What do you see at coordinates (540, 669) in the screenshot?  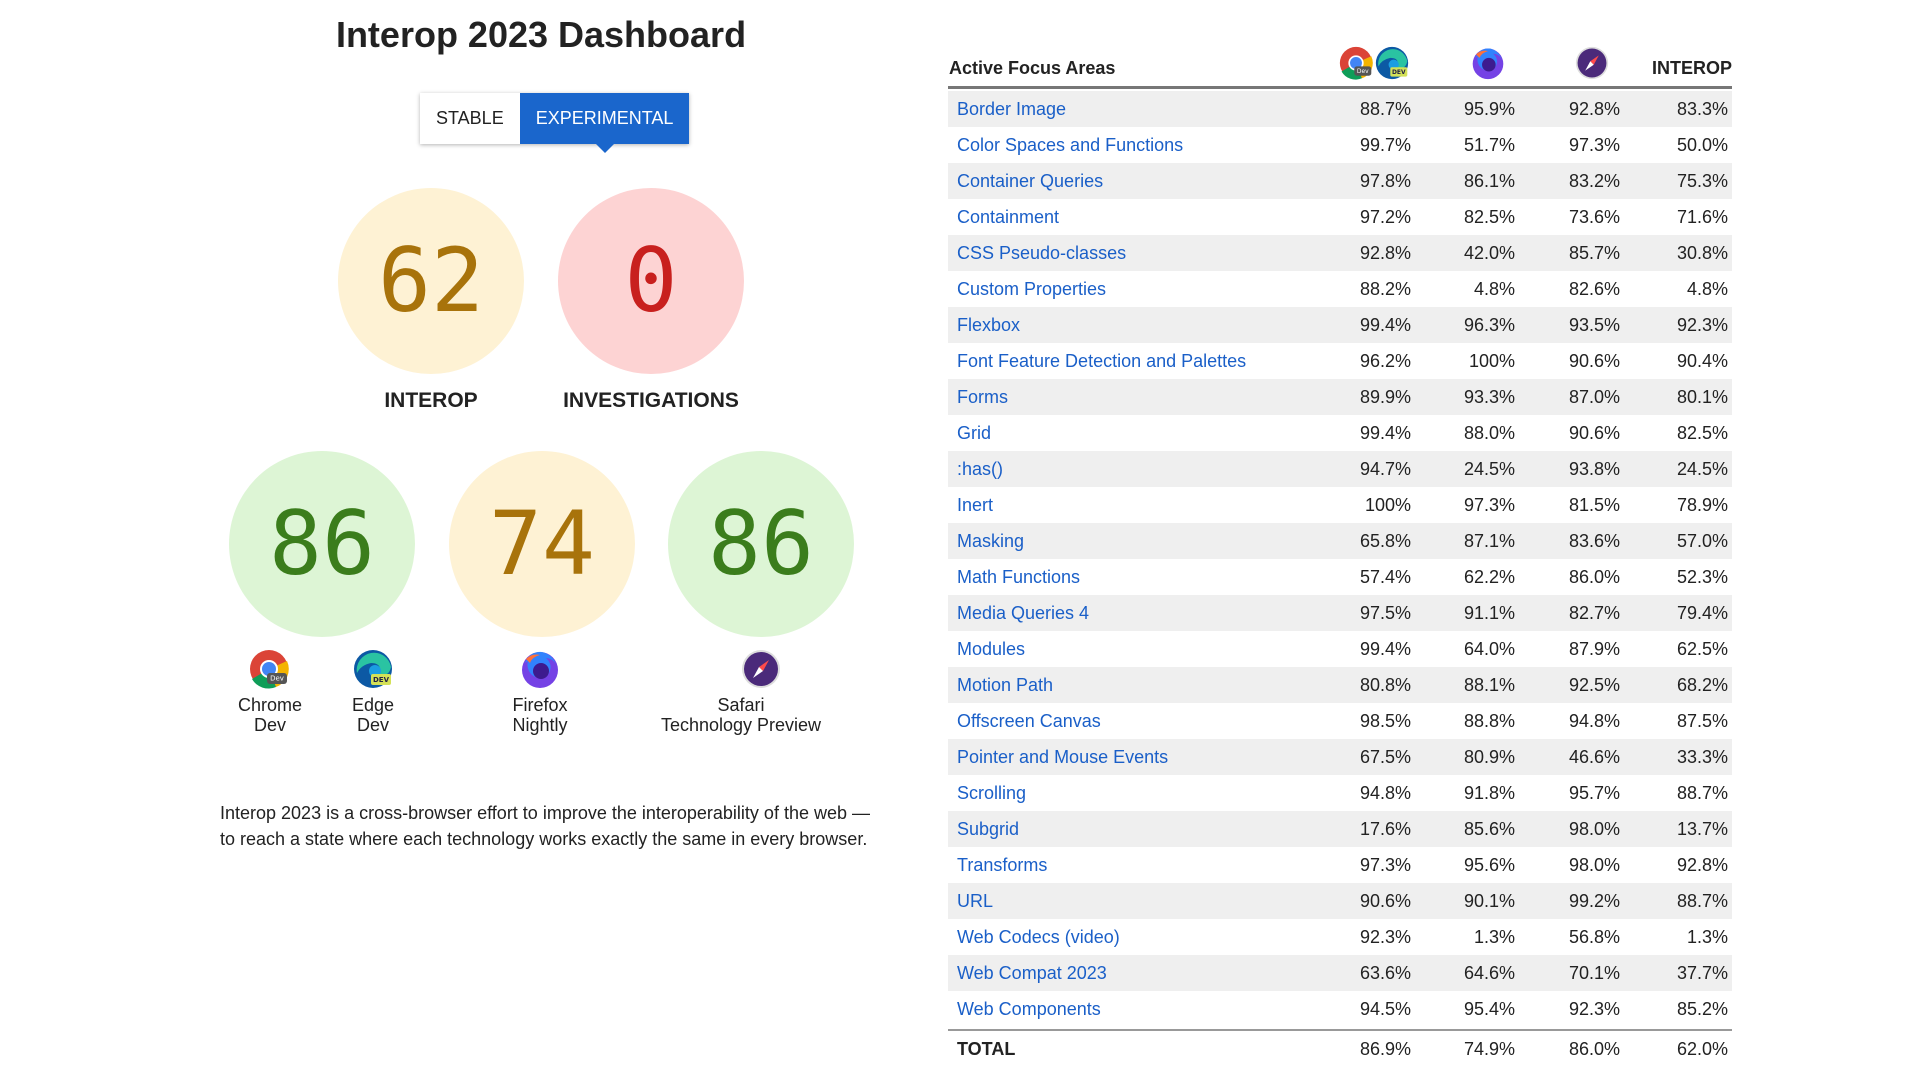 I see `firefox-icon` at bounding box center [540, 669].